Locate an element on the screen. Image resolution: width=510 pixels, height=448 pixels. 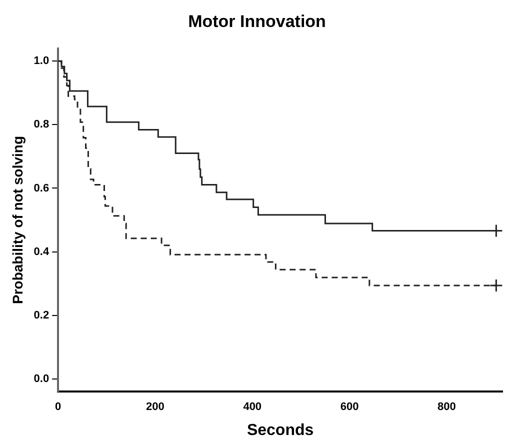
y-tick-label: 0.0 is located at coordinates (42, 378).